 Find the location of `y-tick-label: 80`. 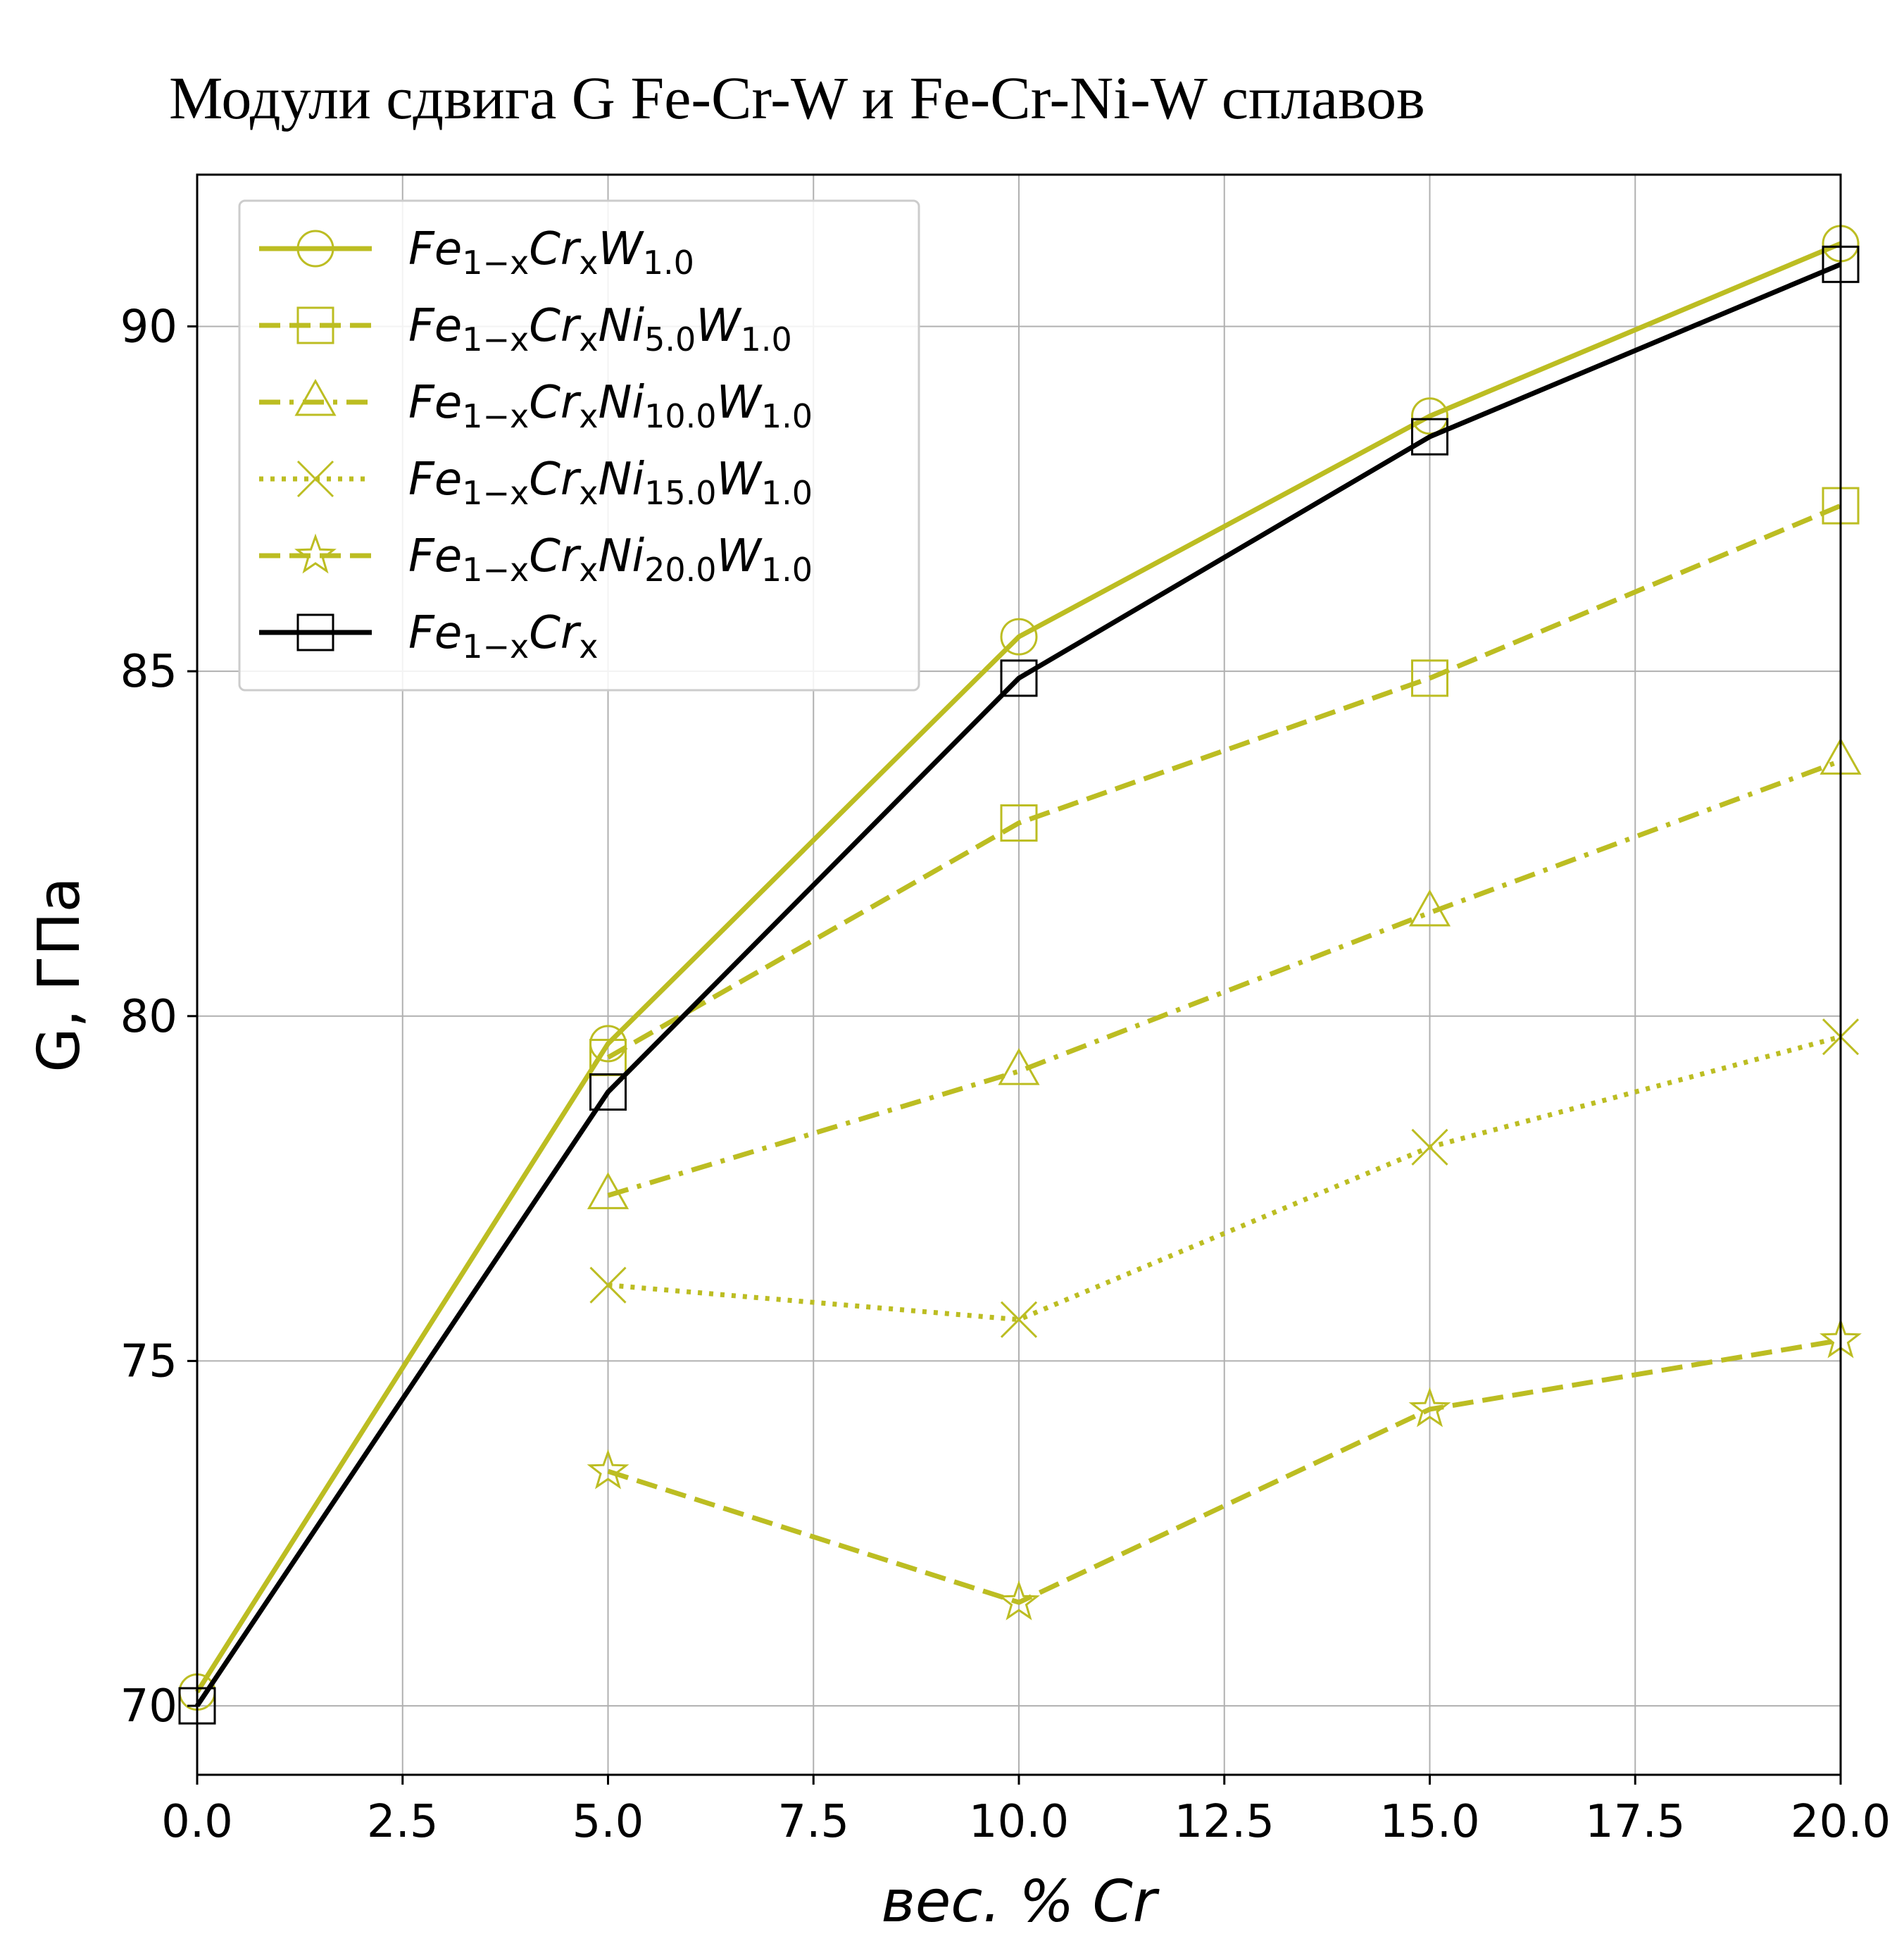

y-tick-label: 80 is located at coordinates (148, 1017).